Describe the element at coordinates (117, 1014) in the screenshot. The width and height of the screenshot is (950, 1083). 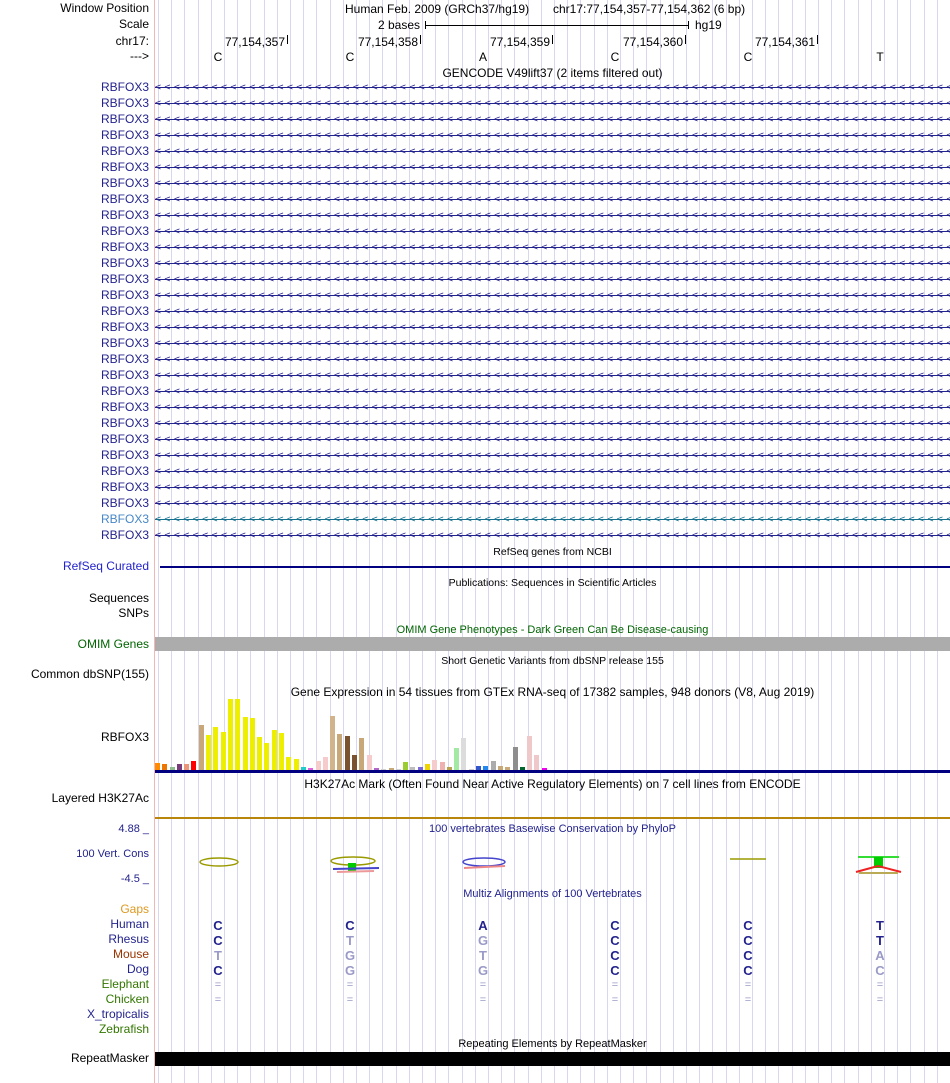
I see `multiz-species-label: X_tropicalis` at that location.